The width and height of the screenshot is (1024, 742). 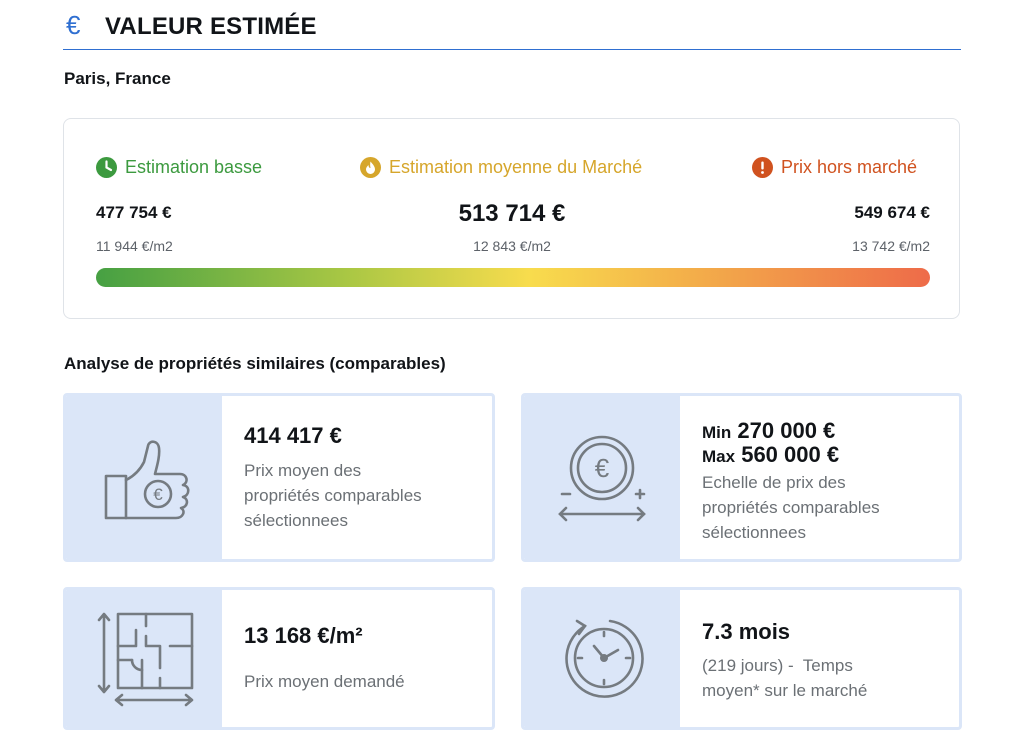 What do you see at coordinates (790, 454) in the screenshot?
I see `max-value: 560 000 €` at bounding box center [790, 454].